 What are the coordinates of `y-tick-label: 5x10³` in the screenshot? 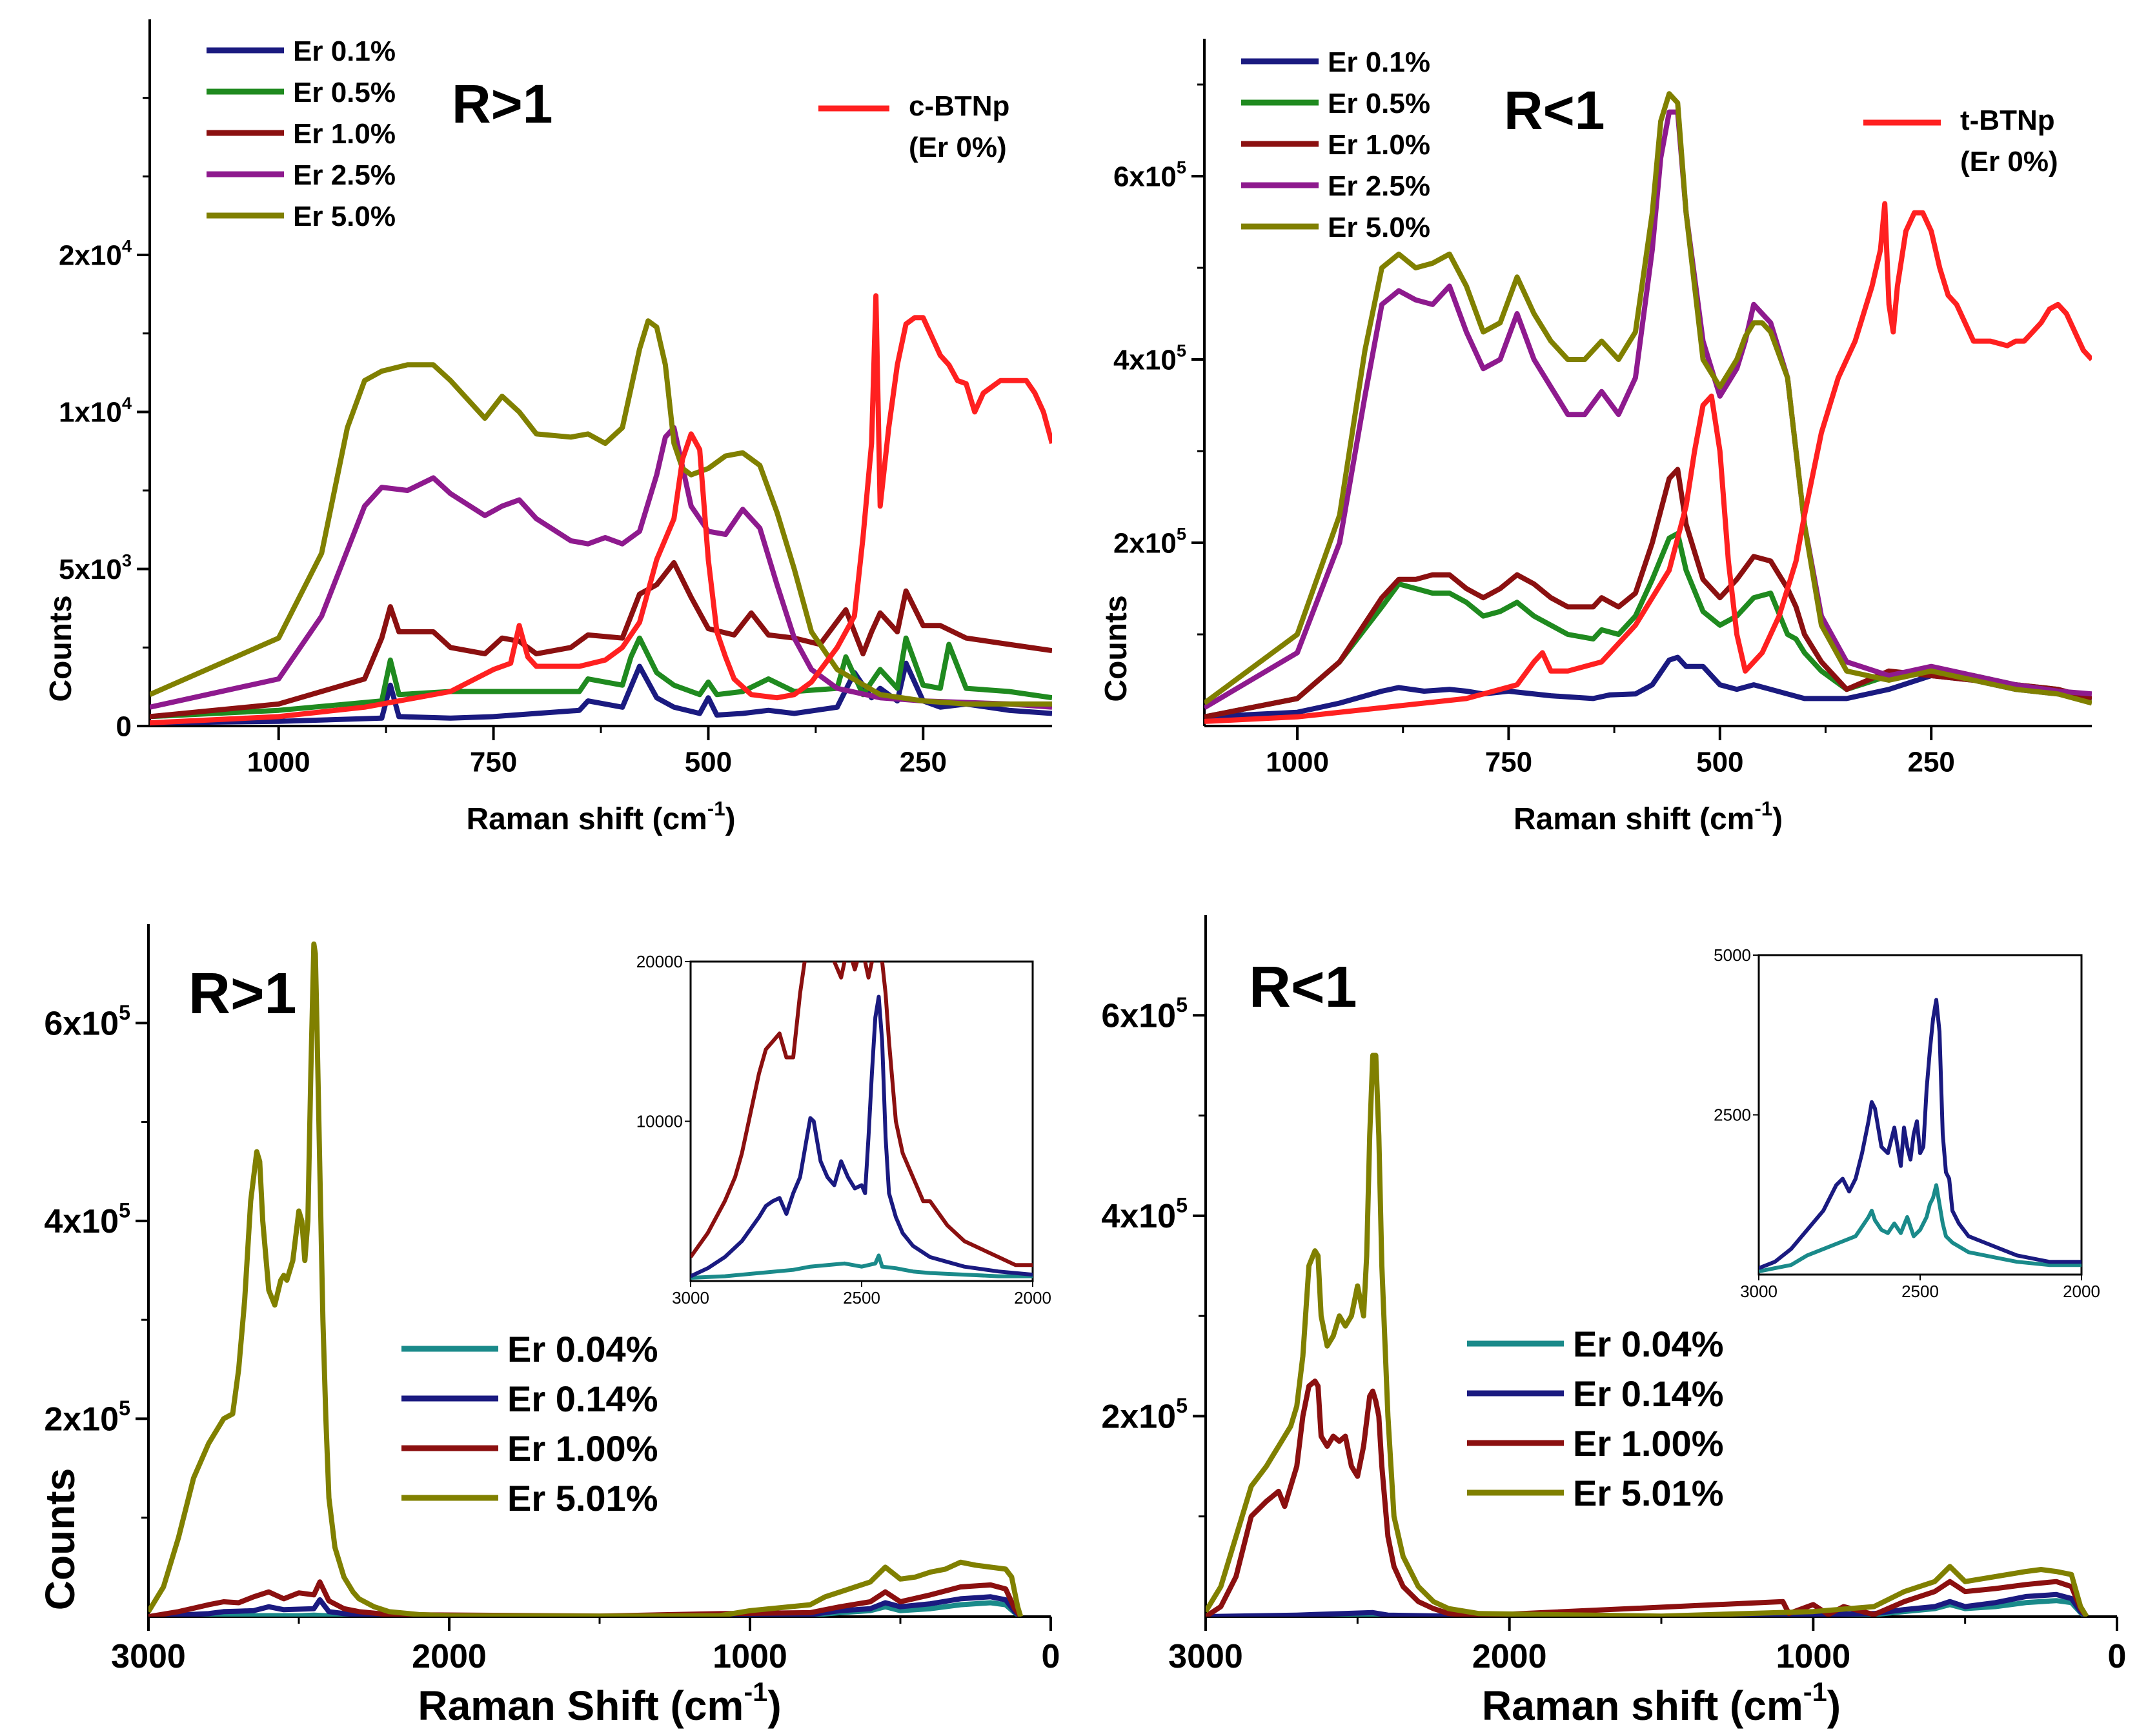 It's located at (96, 567).